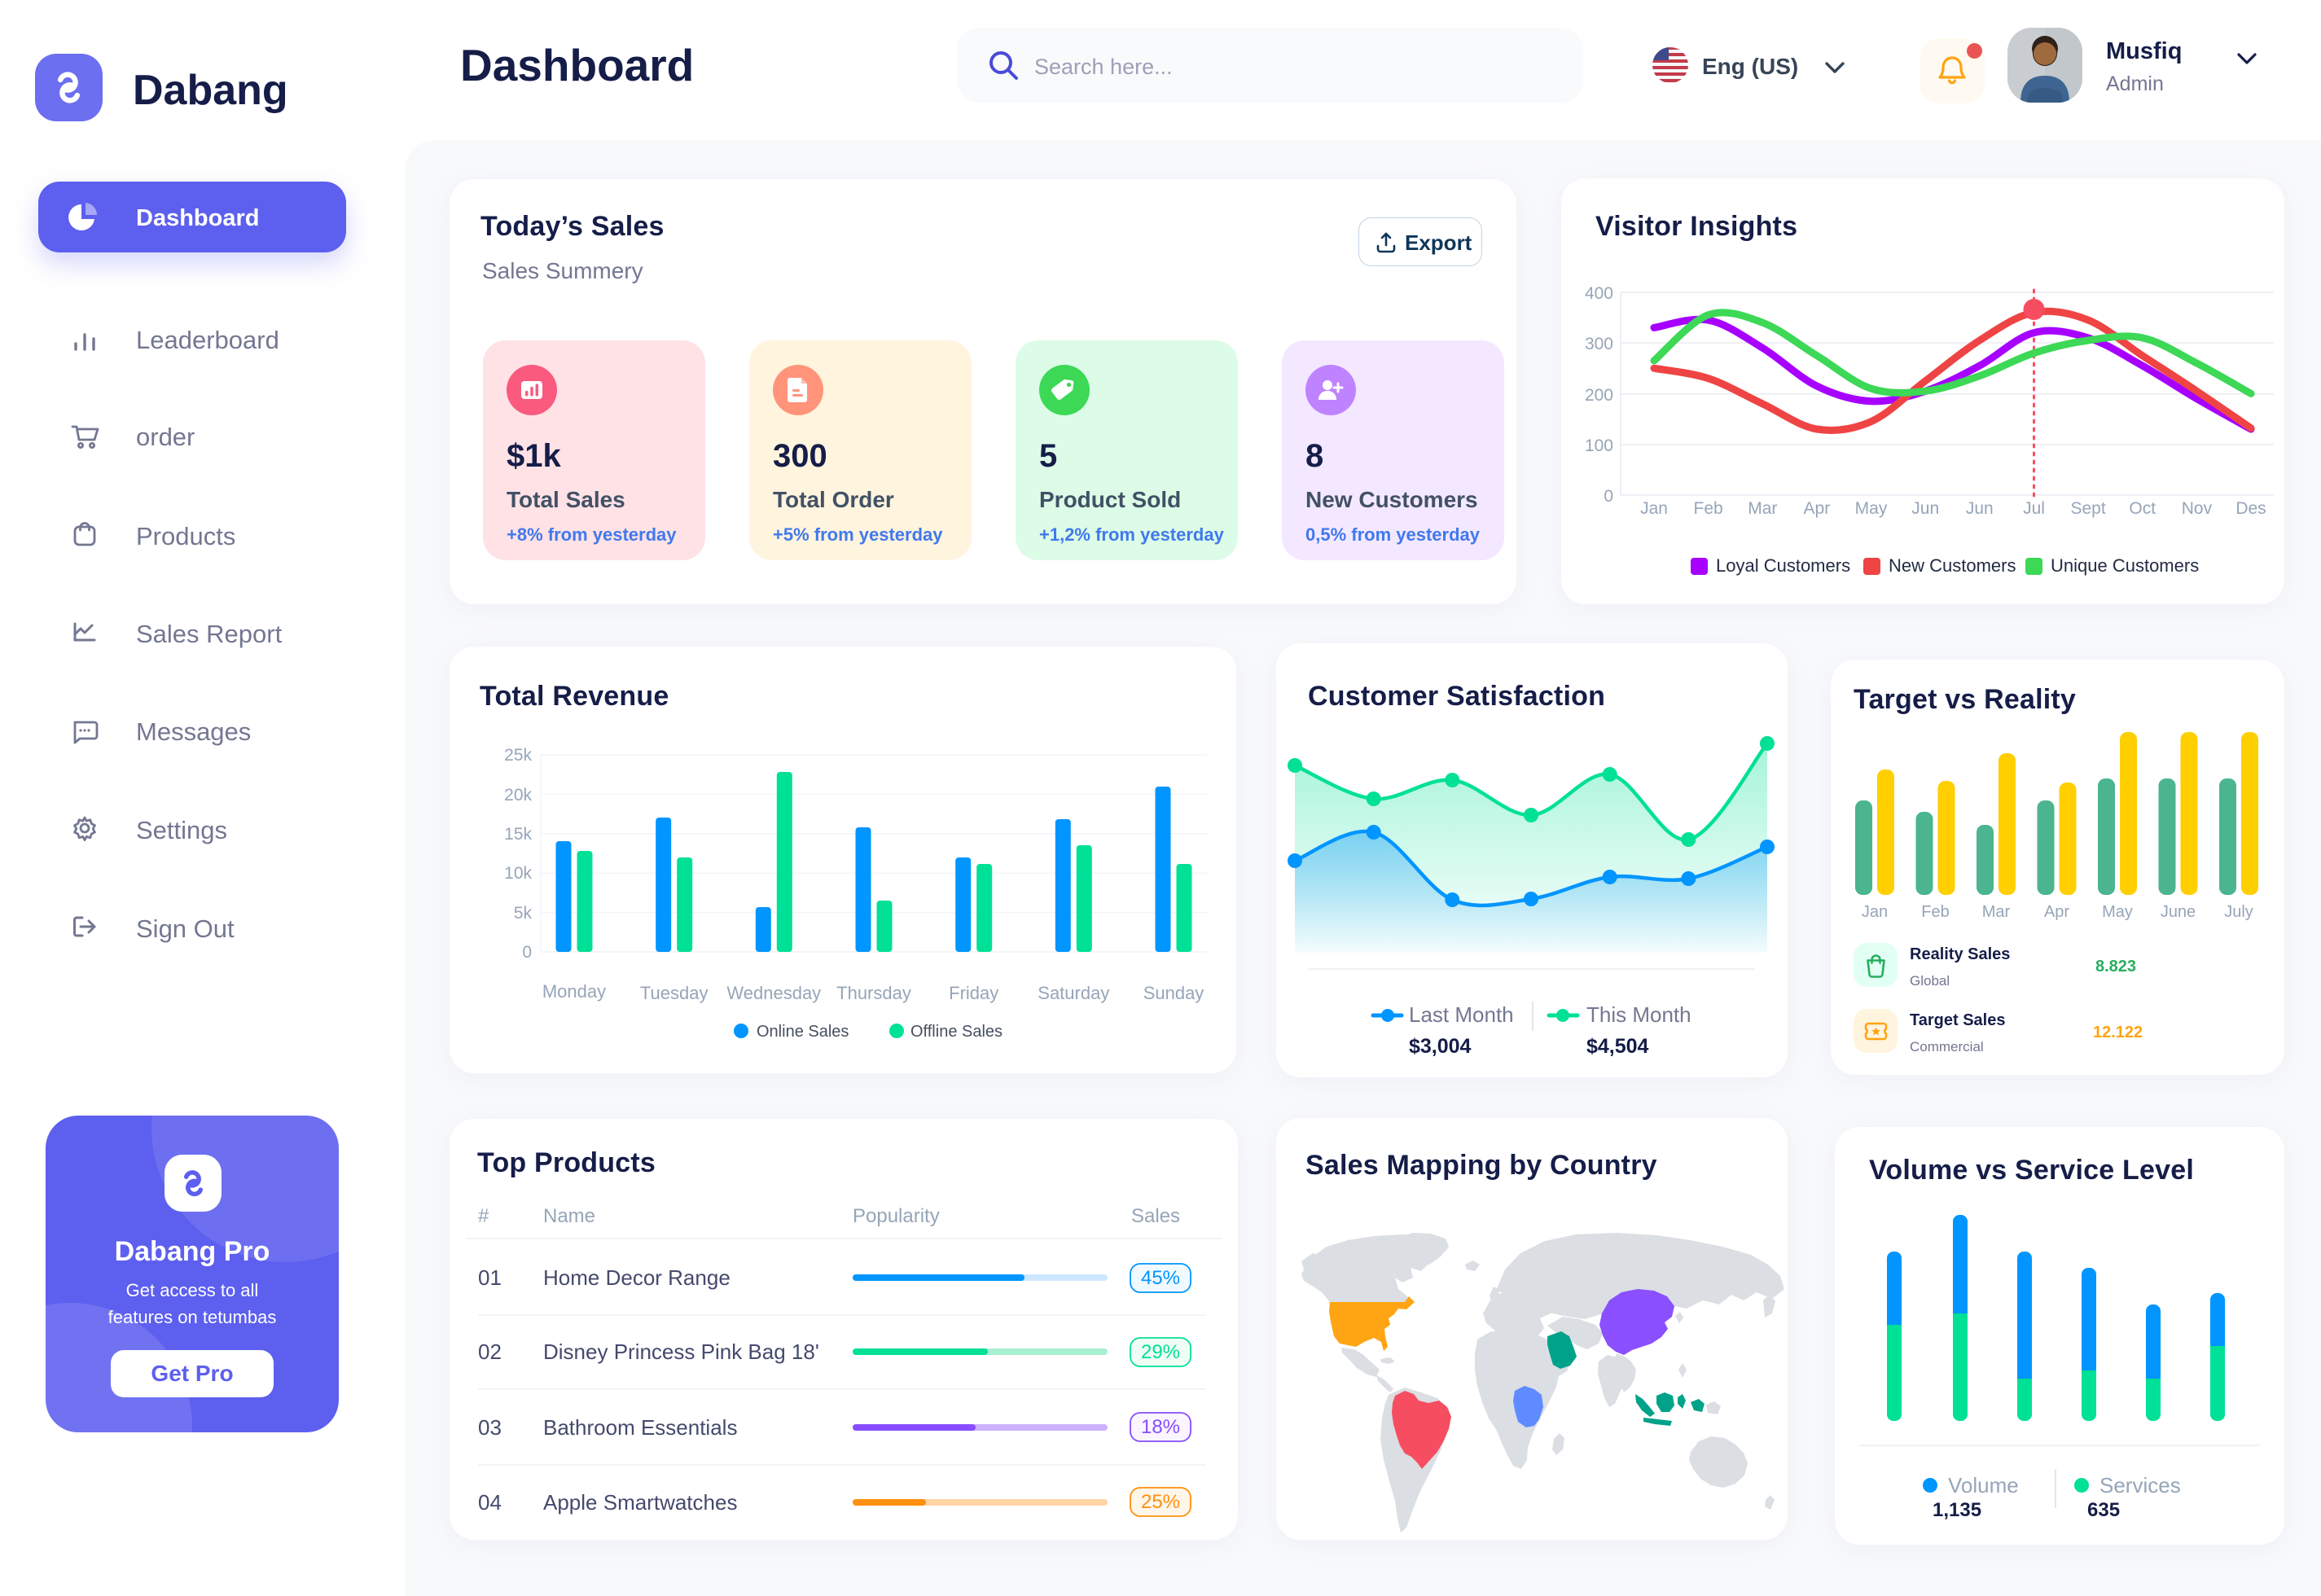 This screenshot has width=2321, height=1596. Describe the element at coordinates (681, 1352) in the screenshot. I see `svg-text: Disney Princess Pink Bag 18'` at that location.